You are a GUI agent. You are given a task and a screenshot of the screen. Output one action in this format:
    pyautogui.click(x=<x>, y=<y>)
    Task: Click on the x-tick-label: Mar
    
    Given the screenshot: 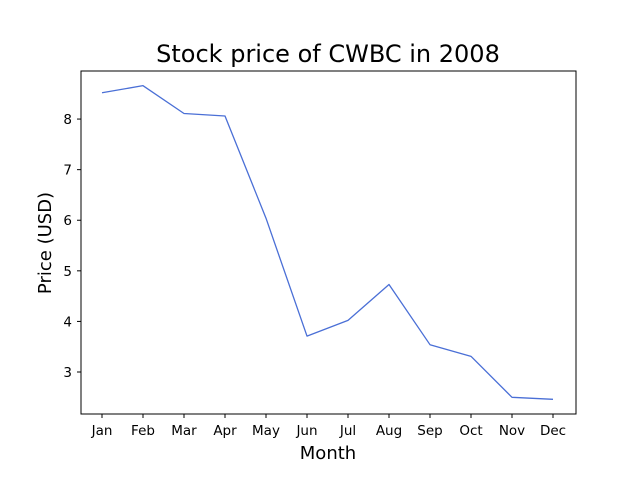 What is the action you would take?
    pyautogui.click(x=184, y=431)
    